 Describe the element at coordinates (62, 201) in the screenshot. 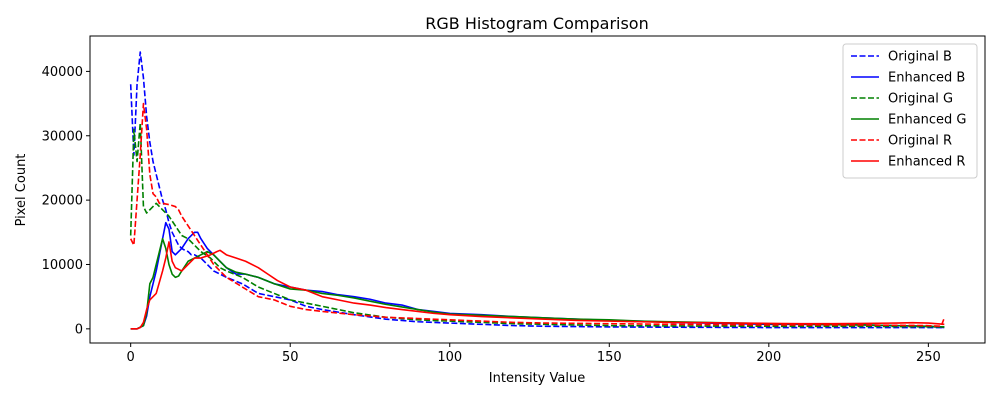

I see `y-tick-label: 20000` at that location.